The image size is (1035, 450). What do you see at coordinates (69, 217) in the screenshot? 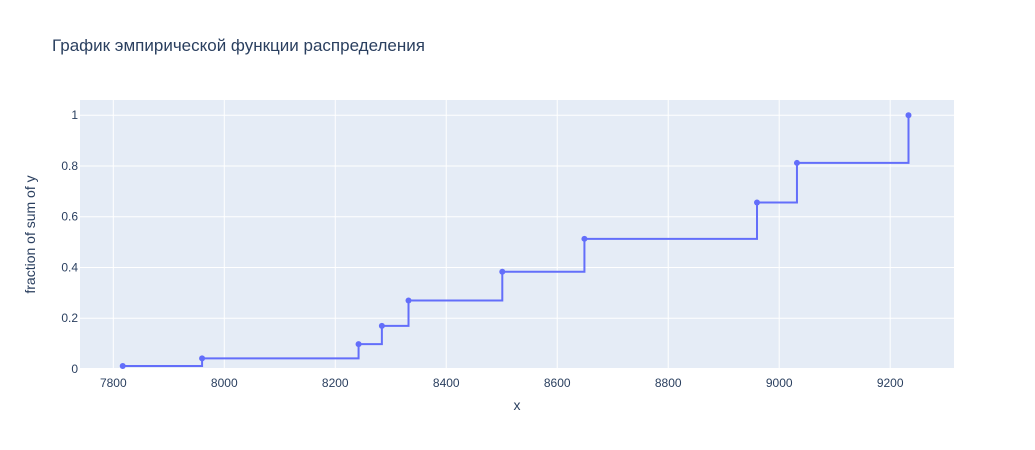
I see `y-tick-label: 0.6` at bounding box center [69, 217].